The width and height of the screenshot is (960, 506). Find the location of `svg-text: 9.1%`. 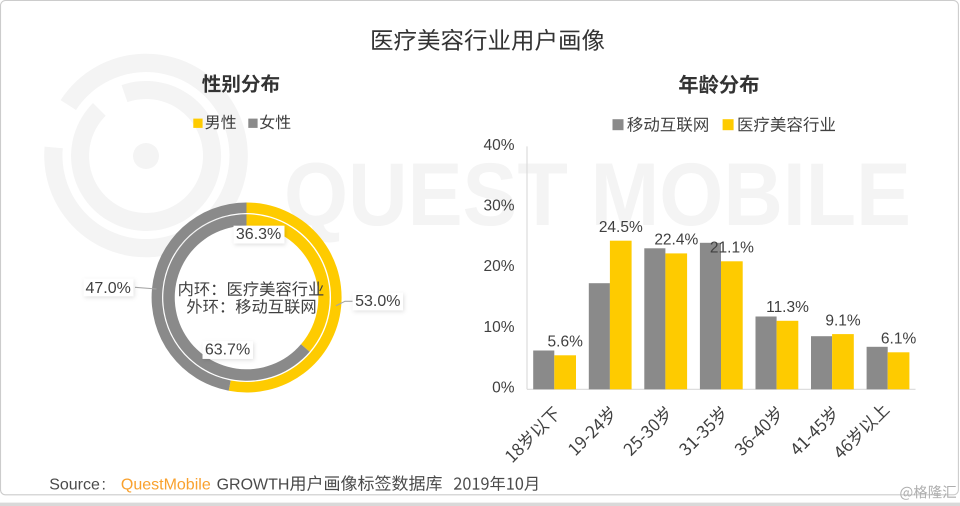

svg-text: 9.1% is located at coordinates (843, 320).